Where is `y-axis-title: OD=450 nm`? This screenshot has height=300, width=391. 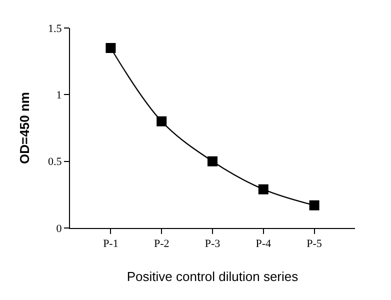
y-axis-title: OD=450 nm is located at coordinates (24, 128).